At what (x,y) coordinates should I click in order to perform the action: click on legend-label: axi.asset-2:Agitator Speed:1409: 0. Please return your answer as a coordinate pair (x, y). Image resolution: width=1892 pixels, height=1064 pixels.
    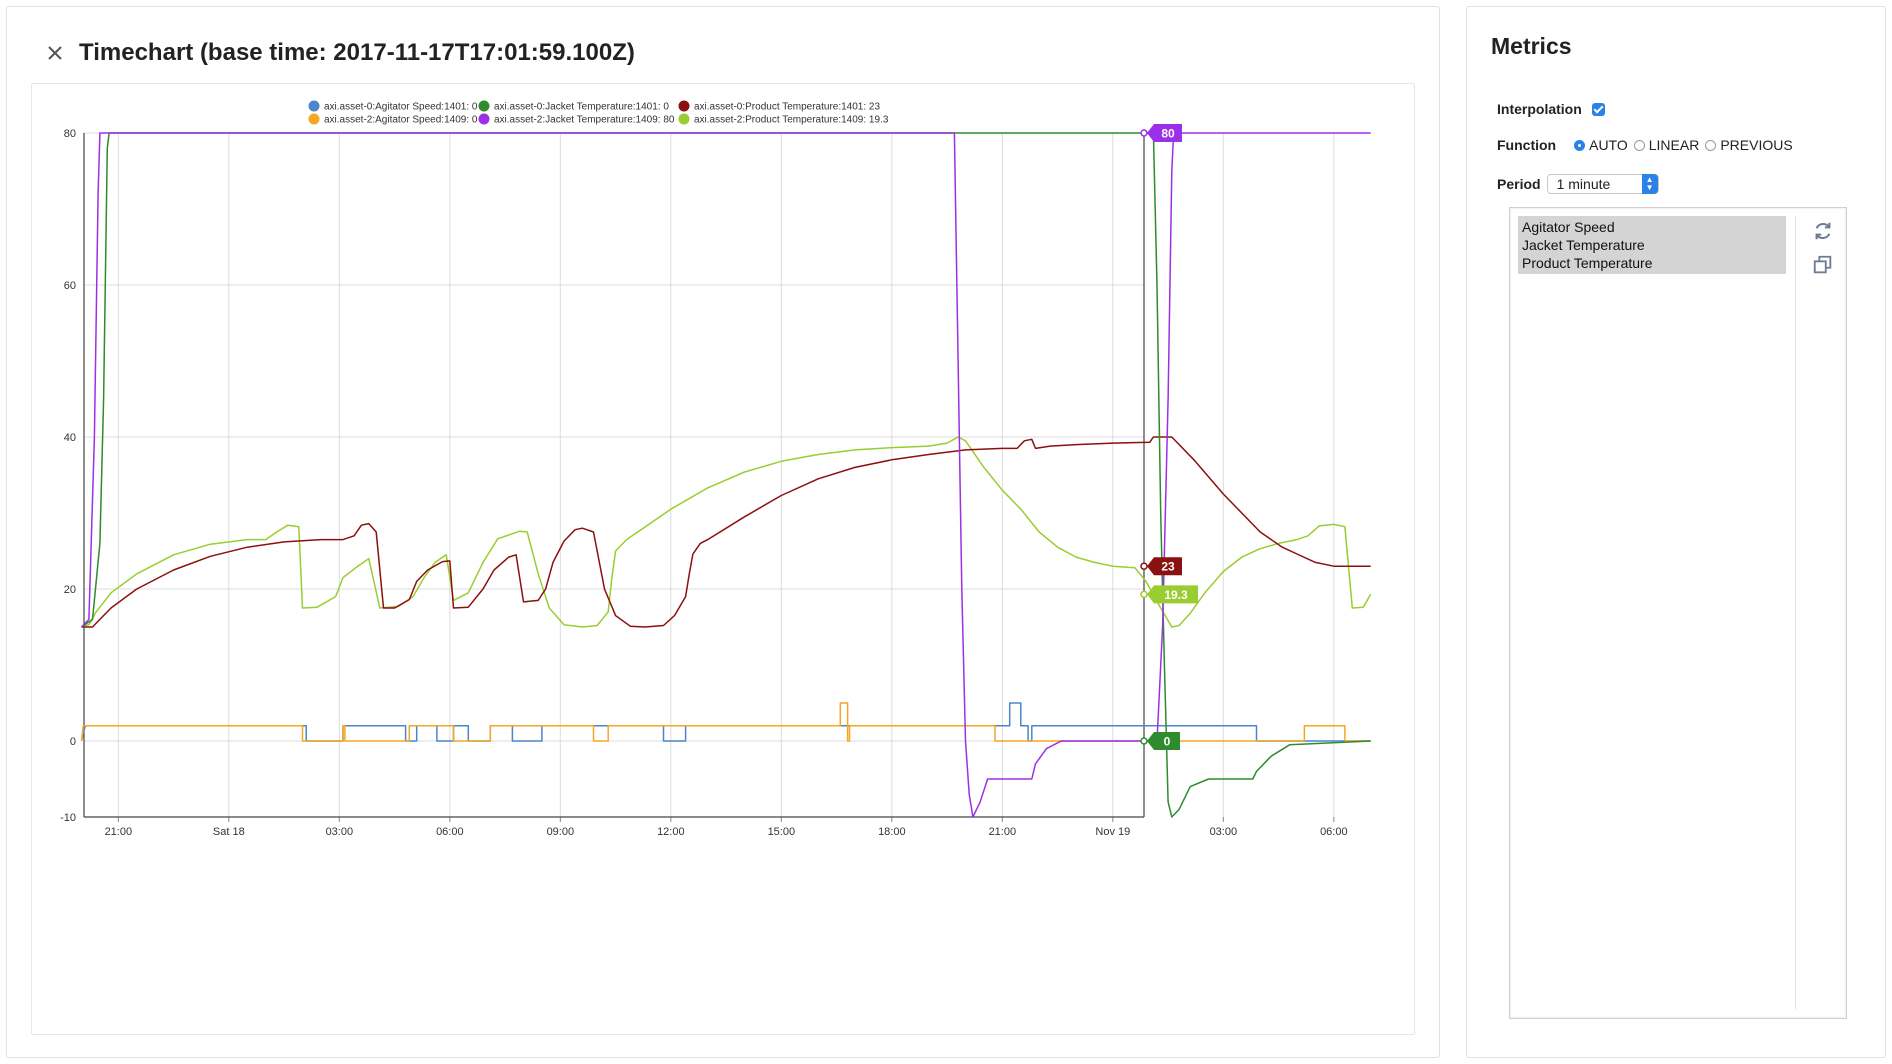
    Looking at the image, I should click on (401, 120).